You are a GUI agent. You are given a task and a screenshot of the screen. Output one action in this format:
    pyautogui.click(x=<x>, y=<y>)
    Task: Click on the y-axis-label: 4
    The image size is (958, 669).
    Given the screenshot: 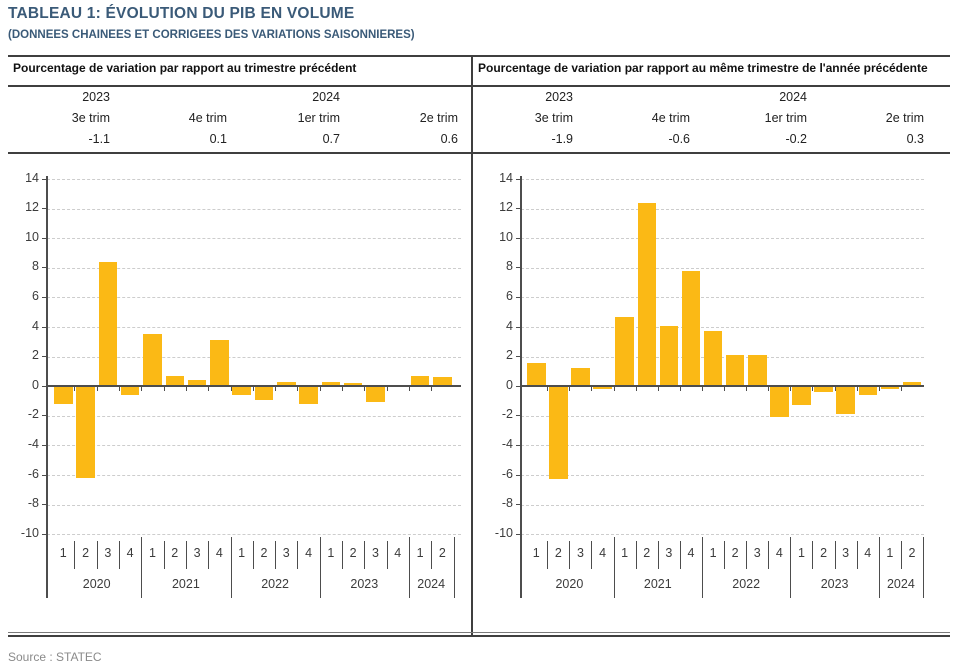 What is the action you would take?
    pyautogui.click(x=35, y=325)
    